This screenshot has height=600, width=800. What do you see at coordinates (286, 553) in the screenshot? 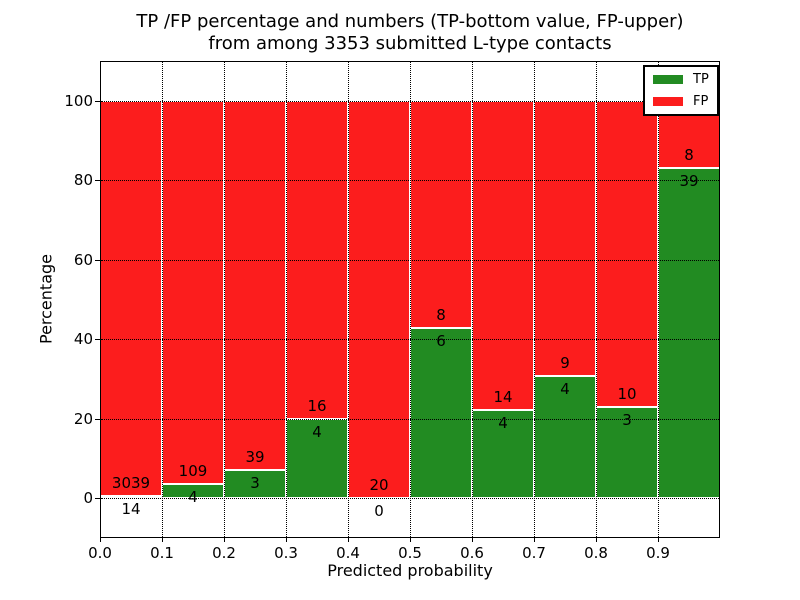
I see `x-tick-label: 0.3` at bounding box center [286, 553].